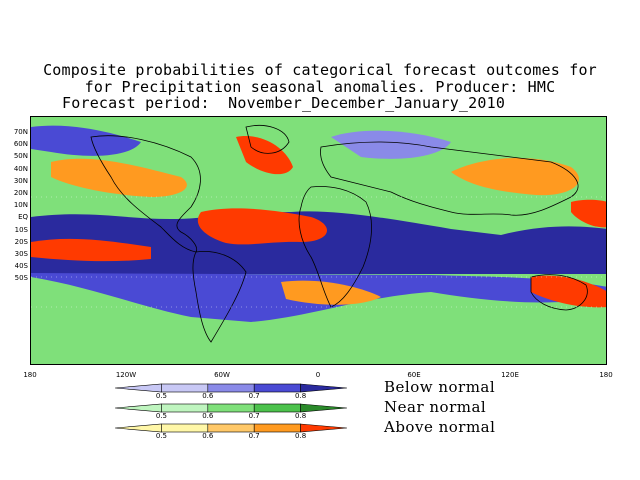 This screenshot has height=480, width=640. Describe the element at coordinates (219, 296) in the screenshot. I see `south-america-outline` at that location.